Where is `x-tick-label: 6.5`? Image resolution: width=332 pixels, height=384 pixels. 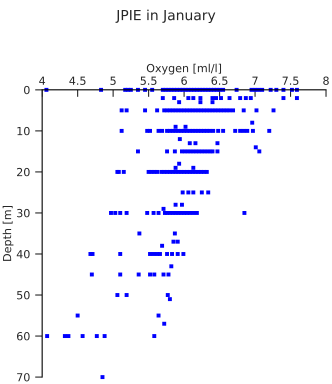
x-tick-label: 6.5 is located at coordinates (220, 80).